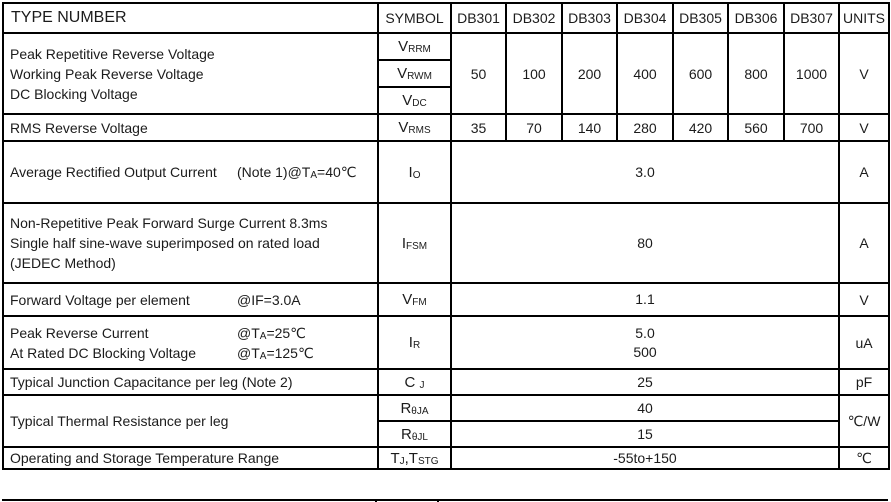 The height and width of the screenshot is (502, 891). I want to click on value-line: 3.0, so click(645, 171).